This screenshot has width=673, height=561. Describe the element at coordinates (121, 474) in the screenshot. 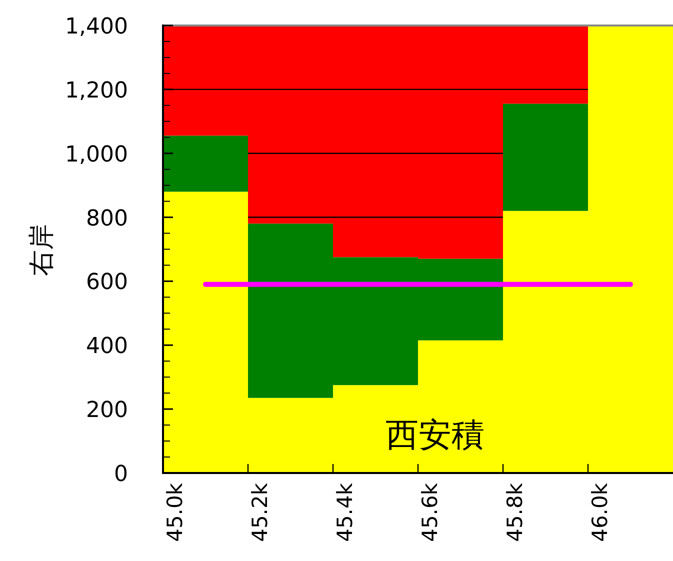

I see `y-tick-label: 0` at that location.